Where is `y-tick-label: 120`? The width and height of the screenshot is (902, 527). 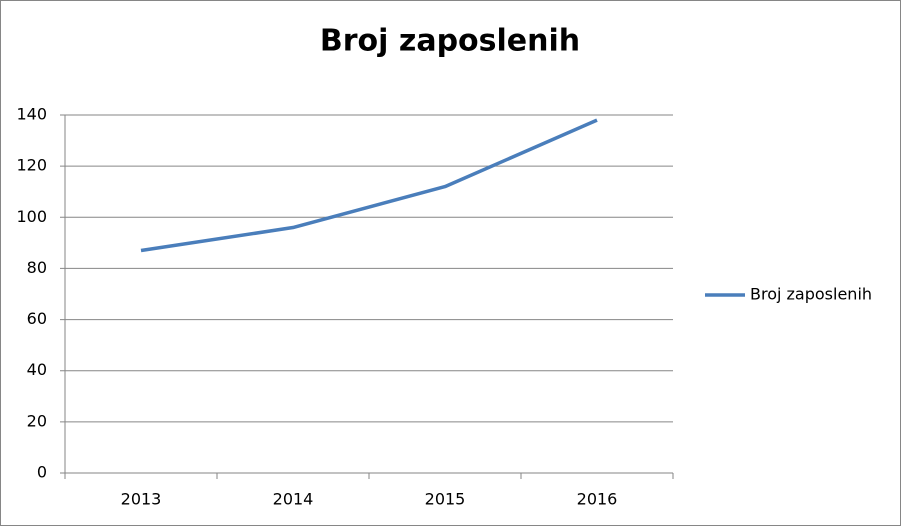
y-tick-label: 120 is located at coordinates (31, 165).